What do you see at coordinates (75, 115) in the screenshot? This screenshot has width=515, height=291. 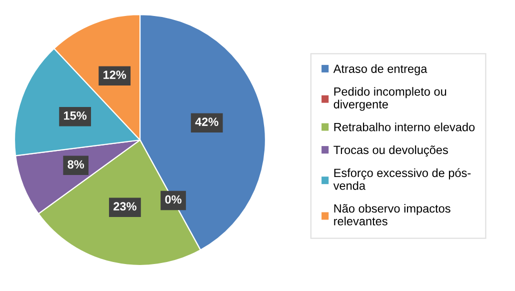 I see `data-label: 15%` at bounding box center [75, 115].